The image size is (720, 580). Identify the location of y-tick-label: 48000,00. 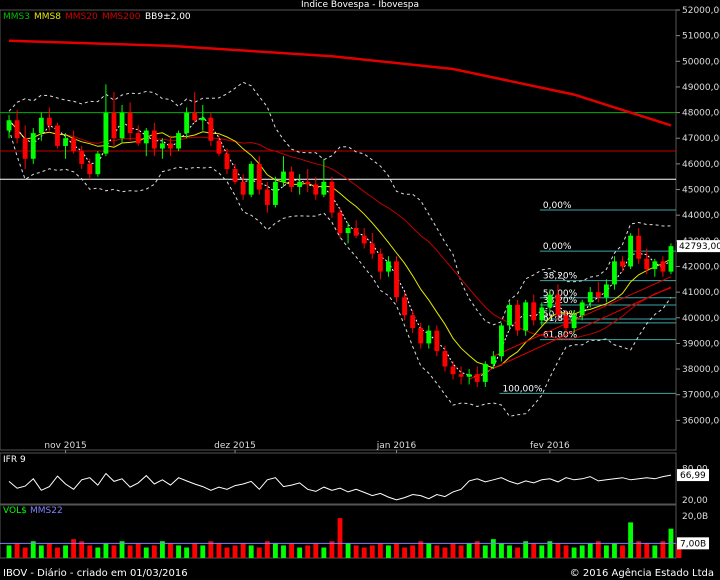
(701, 114).